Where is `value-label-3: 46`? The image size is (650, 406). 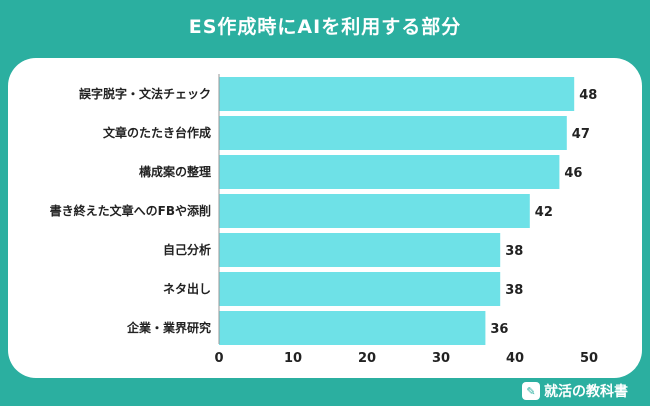 value-label-3: 46 is located at coordinates (573, 173).